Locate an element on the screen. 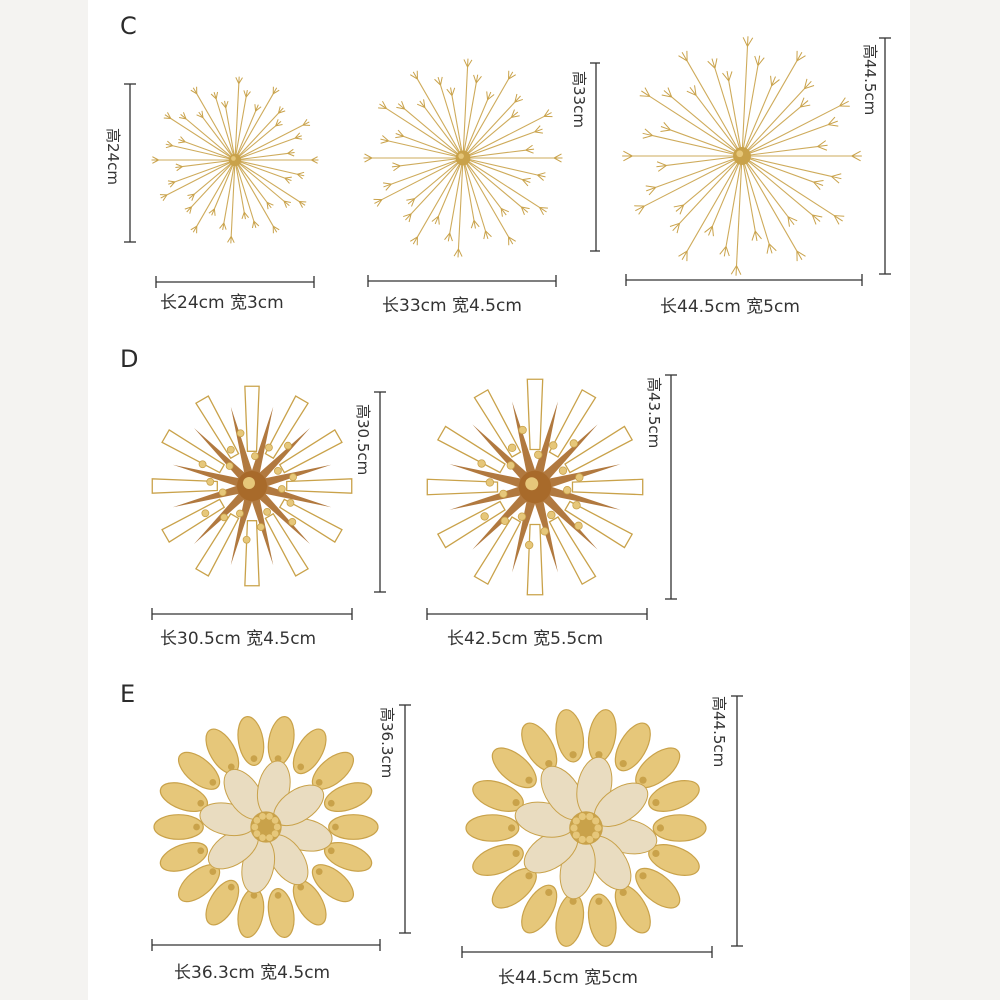 The height and width of the screenshot is (1000, 1000). lotus-large: 高44.5cm 长44.5cm 宽5cm is located at coordinates (600, 842).